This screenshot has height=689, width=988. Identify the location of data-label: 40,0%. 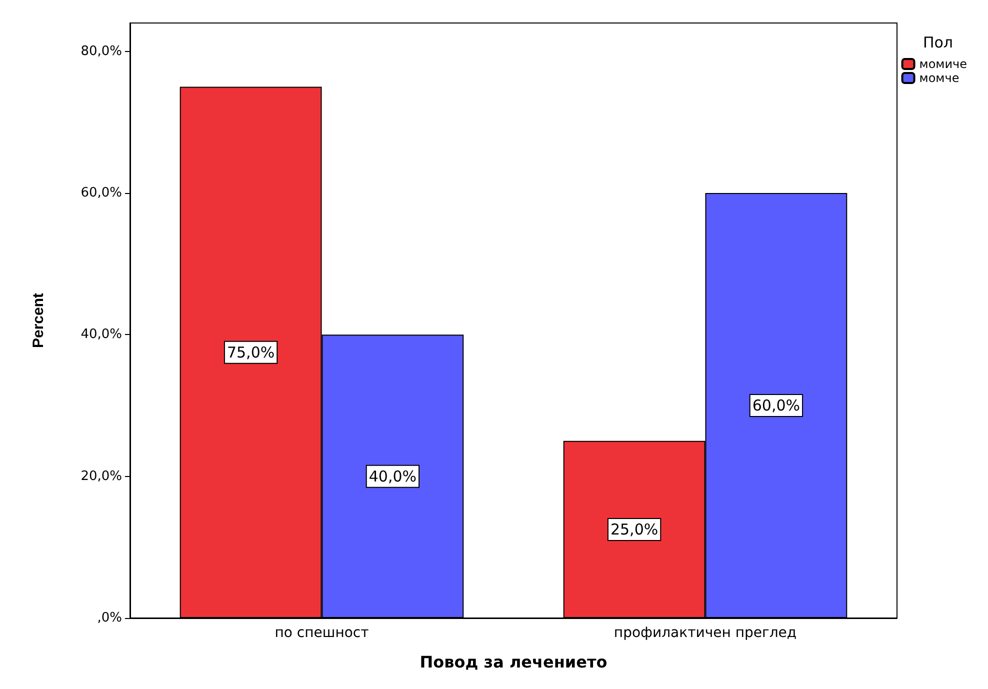
(392, 476).